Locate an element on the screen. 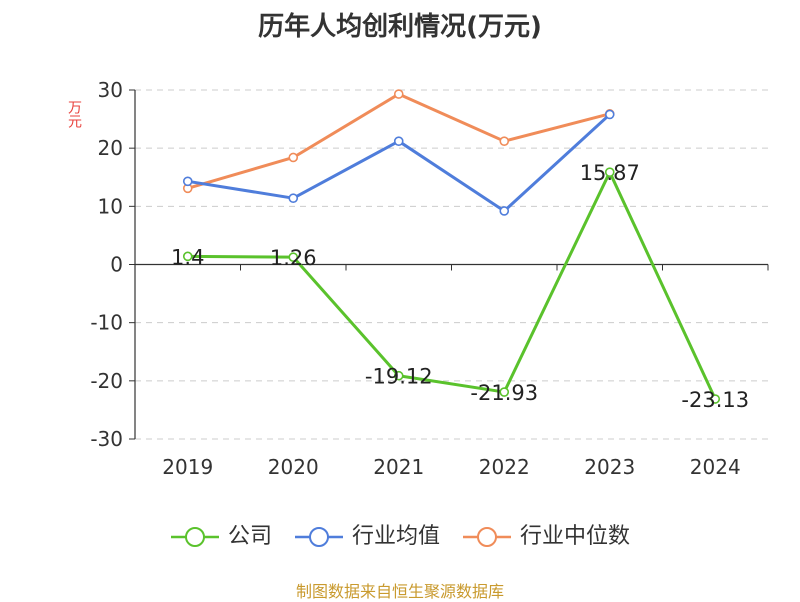 This screenshot has height=602, width=800. legend-label: 行业中位数 is located at coordinates (575, 536).